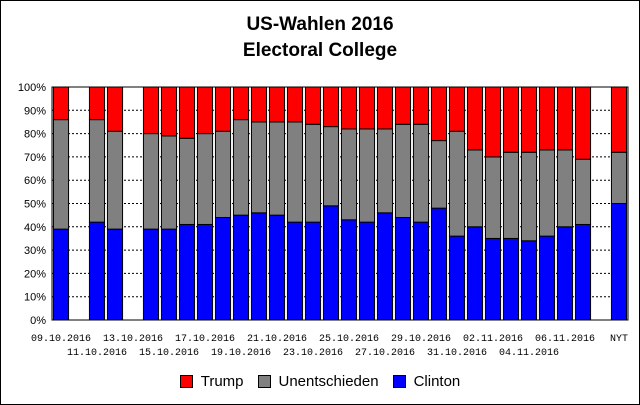 The width and height of the screenshot is (640, 405). I want to click on legend-item-clinton: Clinton, so click(426, 381).